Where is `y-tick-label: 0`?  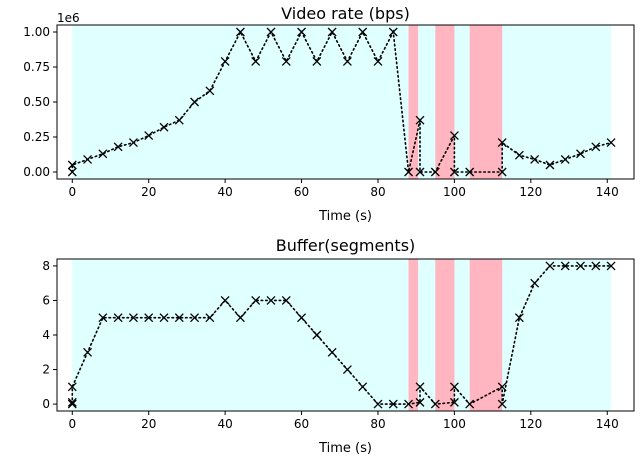
y-tick-label: 0 is located at coordinates (46, 404).